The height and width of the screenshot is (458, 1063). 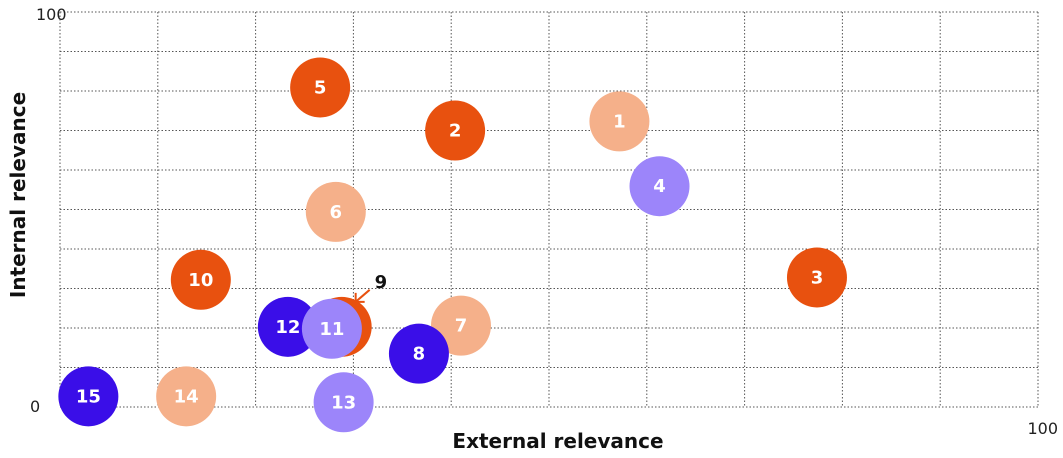 What do you see at coordinates (371, 287) in the screenshot?
I see `callouts: 9` at bounding box center [371, 287].